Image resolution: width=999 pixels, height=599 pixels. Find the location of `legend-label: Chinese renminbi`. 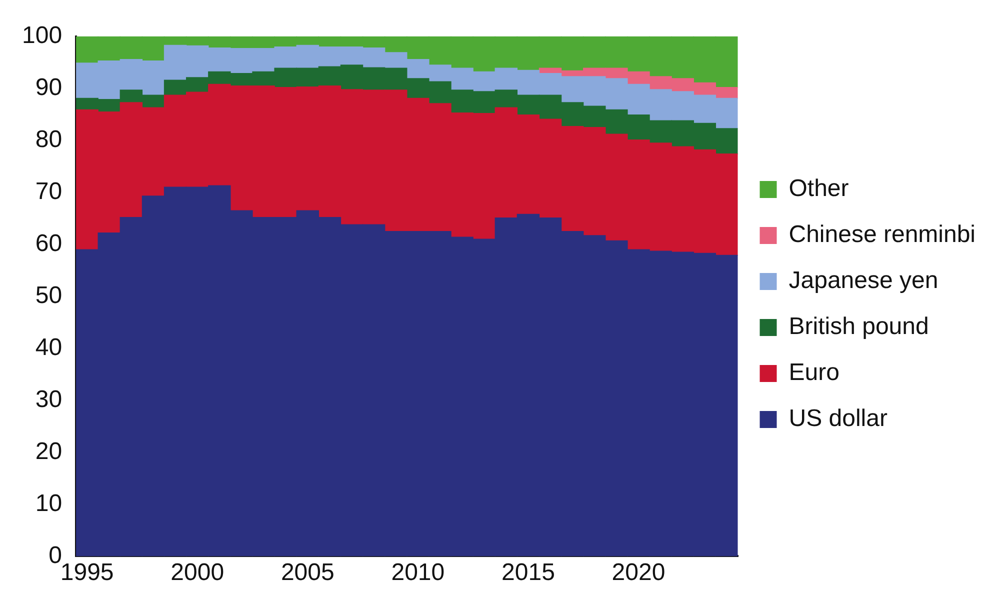

legend-label: Chinese renminbi is located at coordinates (882, 234).